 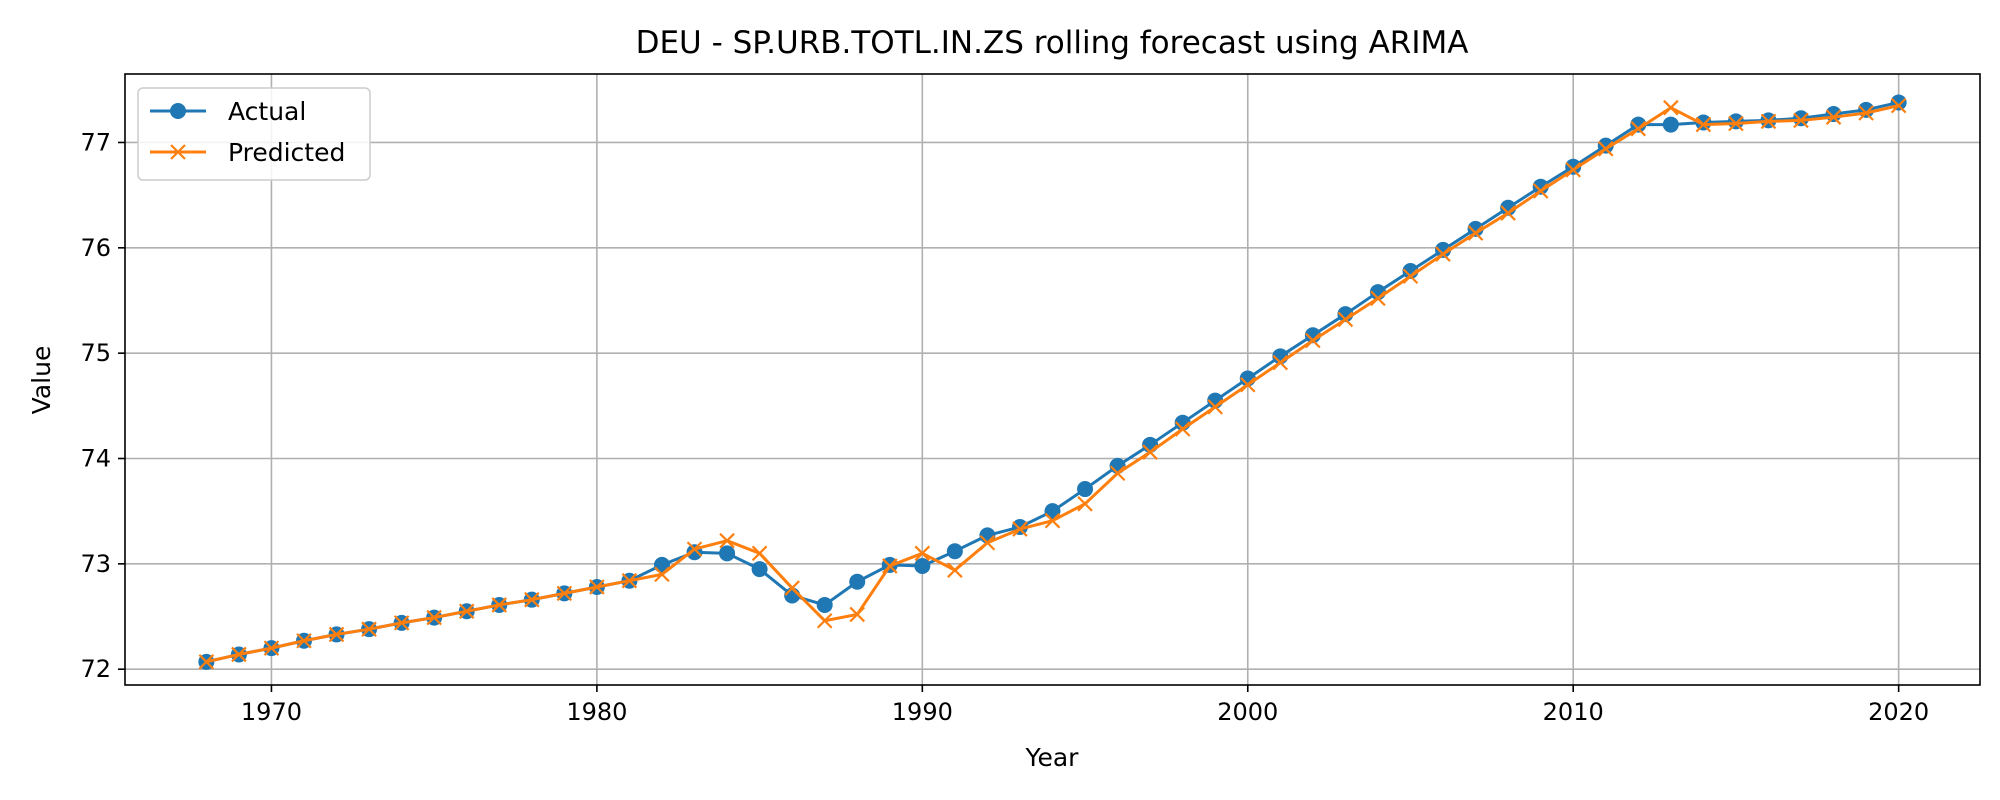 I want to click on y-axis-label: Value, so click(x=41, y=380).